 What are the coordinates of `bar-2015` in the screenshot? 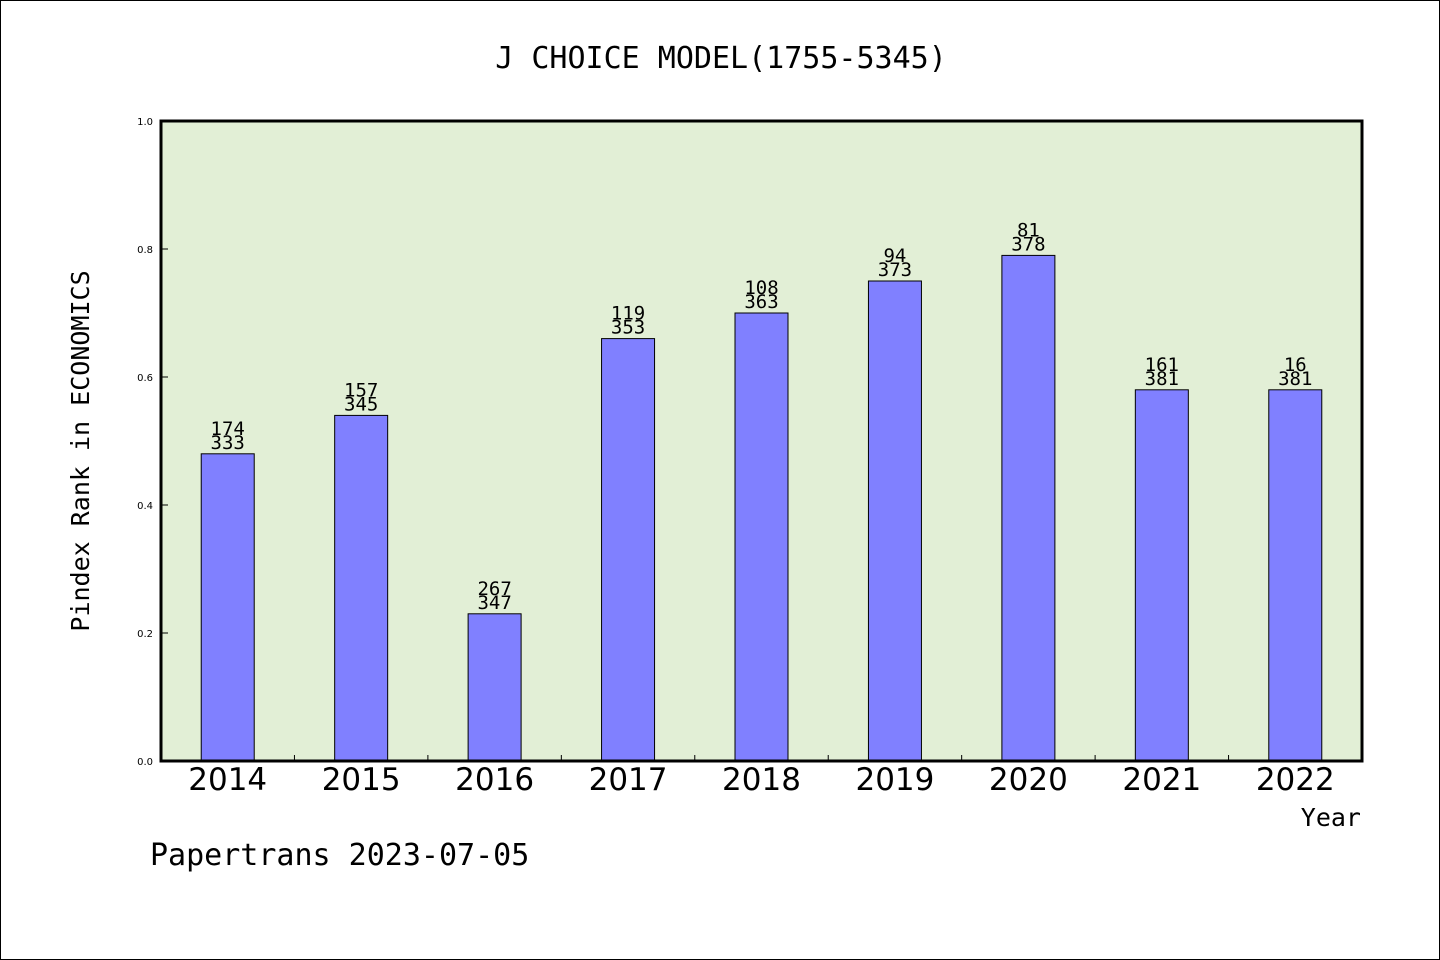 It's located at (361, 588).